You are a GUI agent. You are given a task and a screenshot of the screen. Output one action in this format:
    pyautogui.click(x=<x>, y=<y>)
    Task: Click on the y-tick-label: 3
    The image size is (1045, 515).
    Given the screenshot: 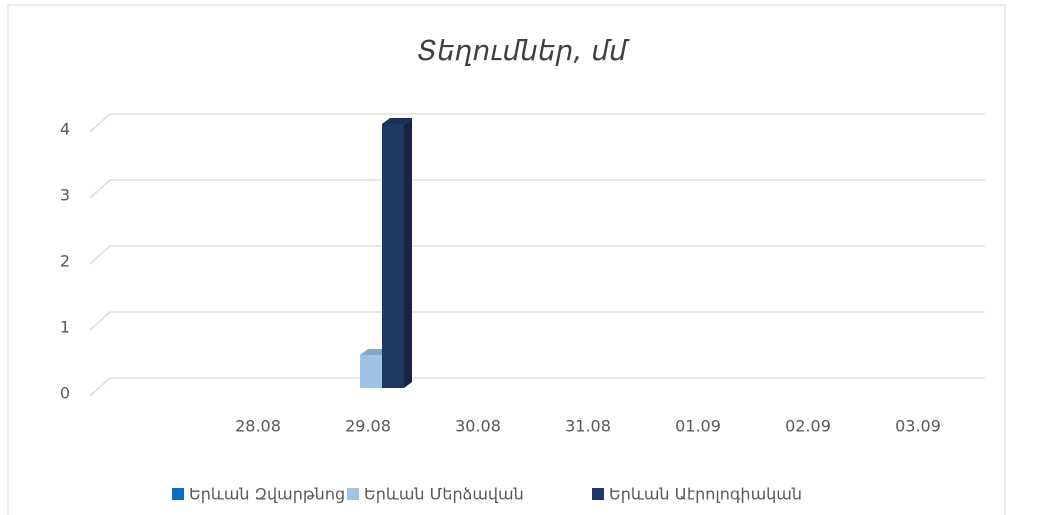 What is the action you would take?
    pyautogui.click(x=65, y=195)
    